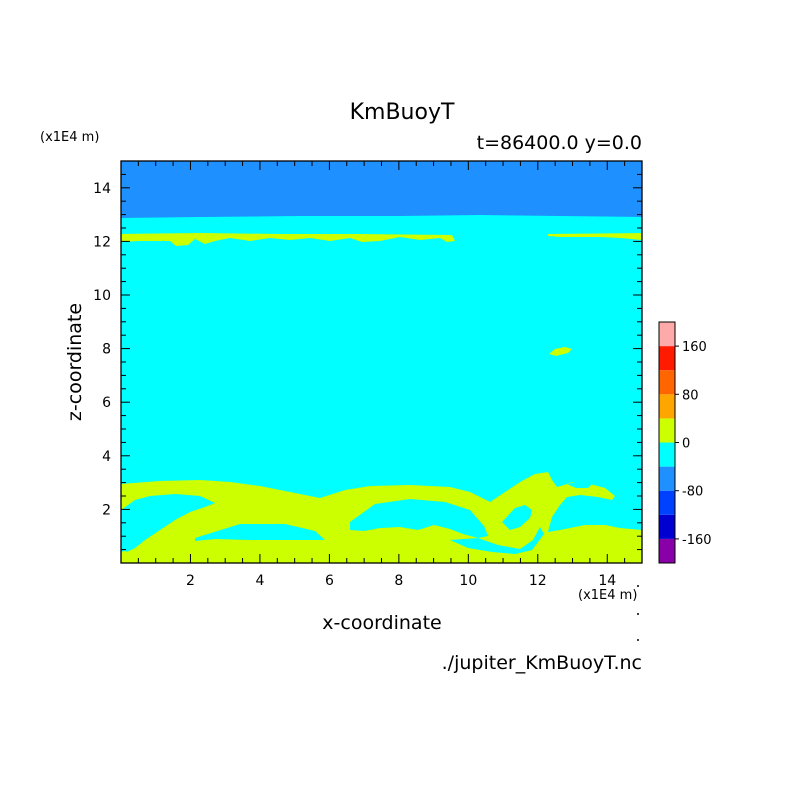  I want to click on x-tick-label: 4, so click(259, 581).